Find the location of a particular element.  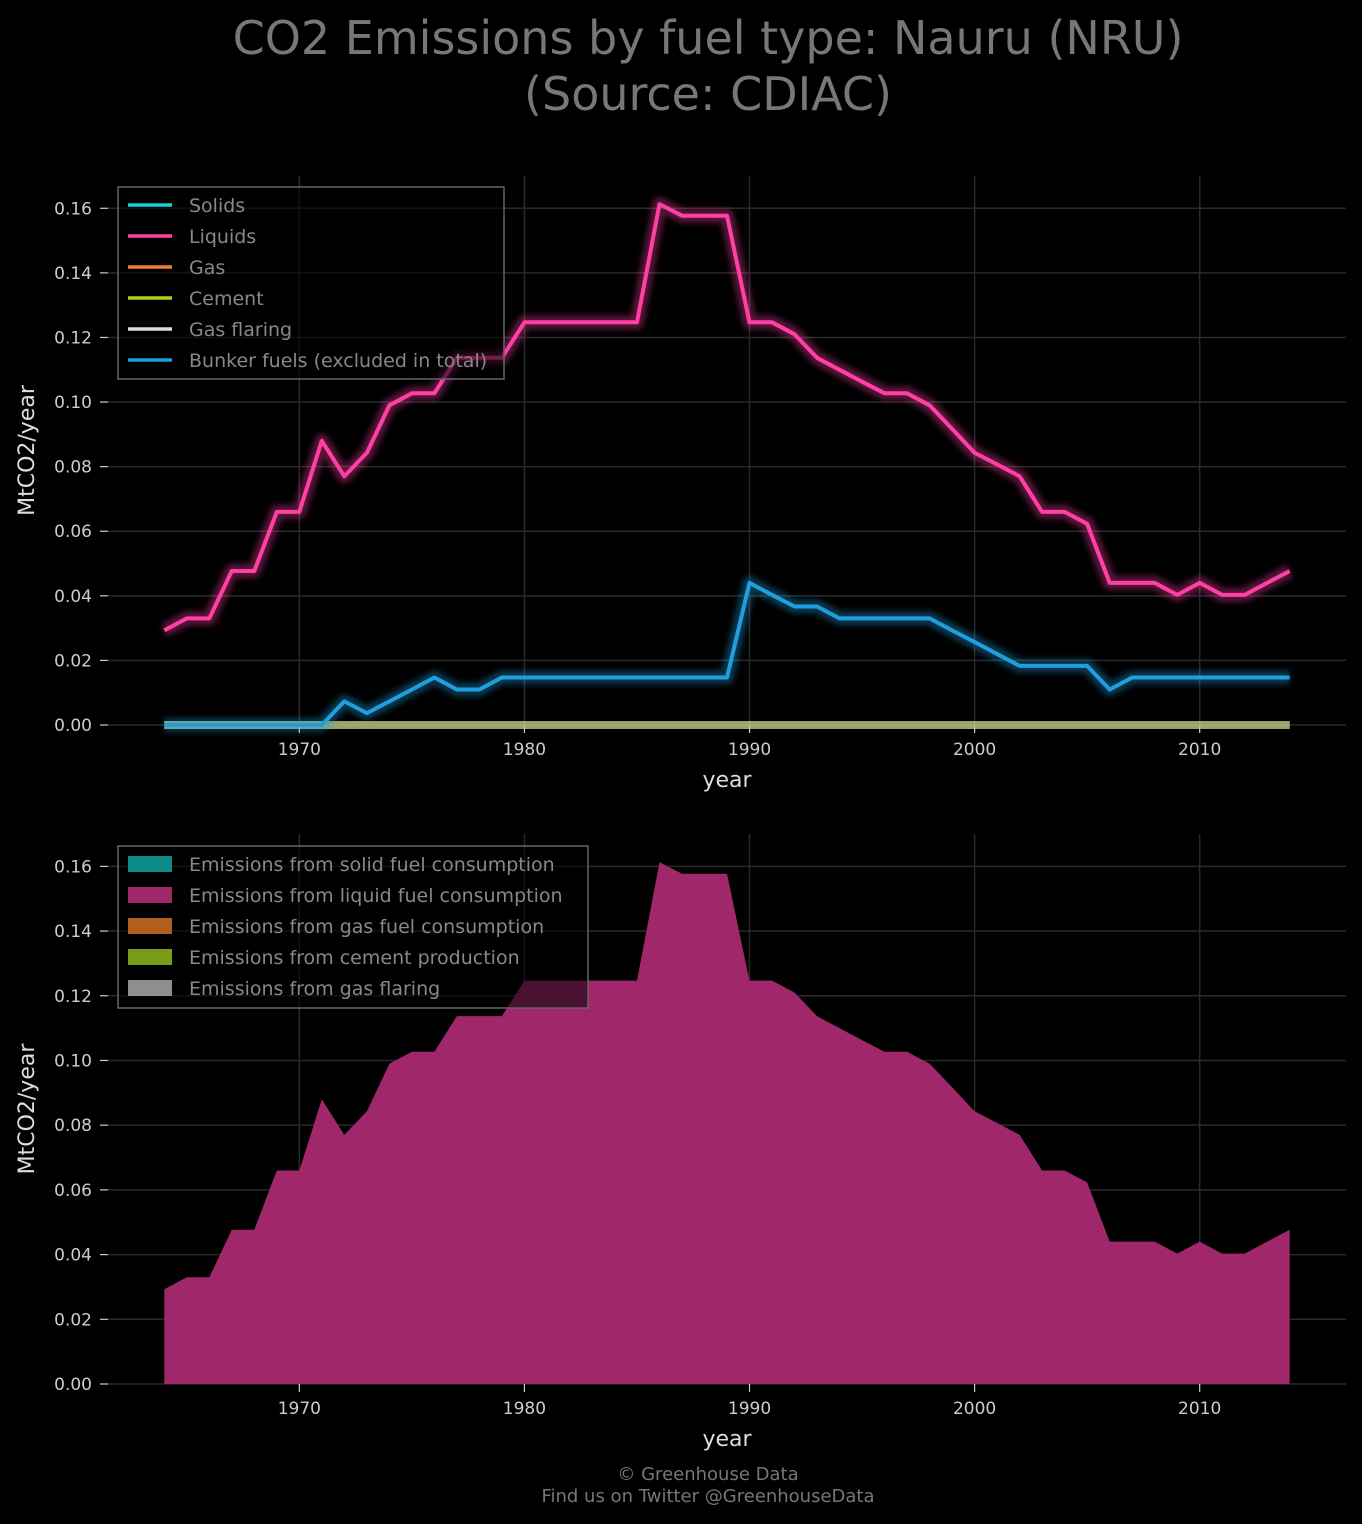

series-glow is located at coordinates (727, 653).